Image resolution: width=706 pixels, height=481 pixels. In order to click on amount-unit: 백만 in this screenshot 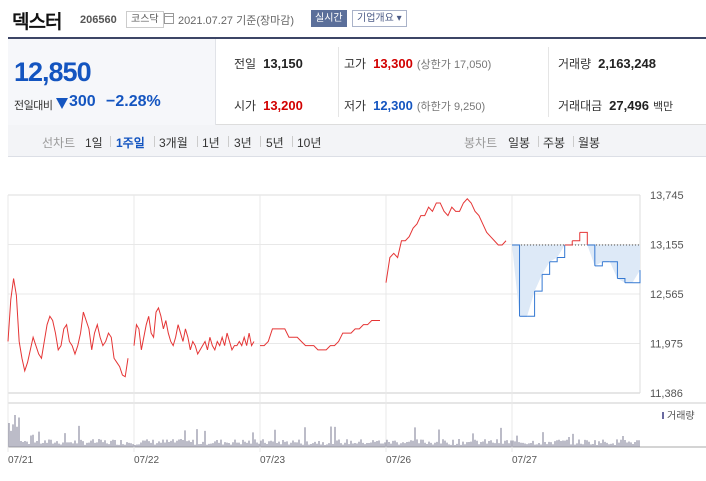, I will do `click(663, 107)`.